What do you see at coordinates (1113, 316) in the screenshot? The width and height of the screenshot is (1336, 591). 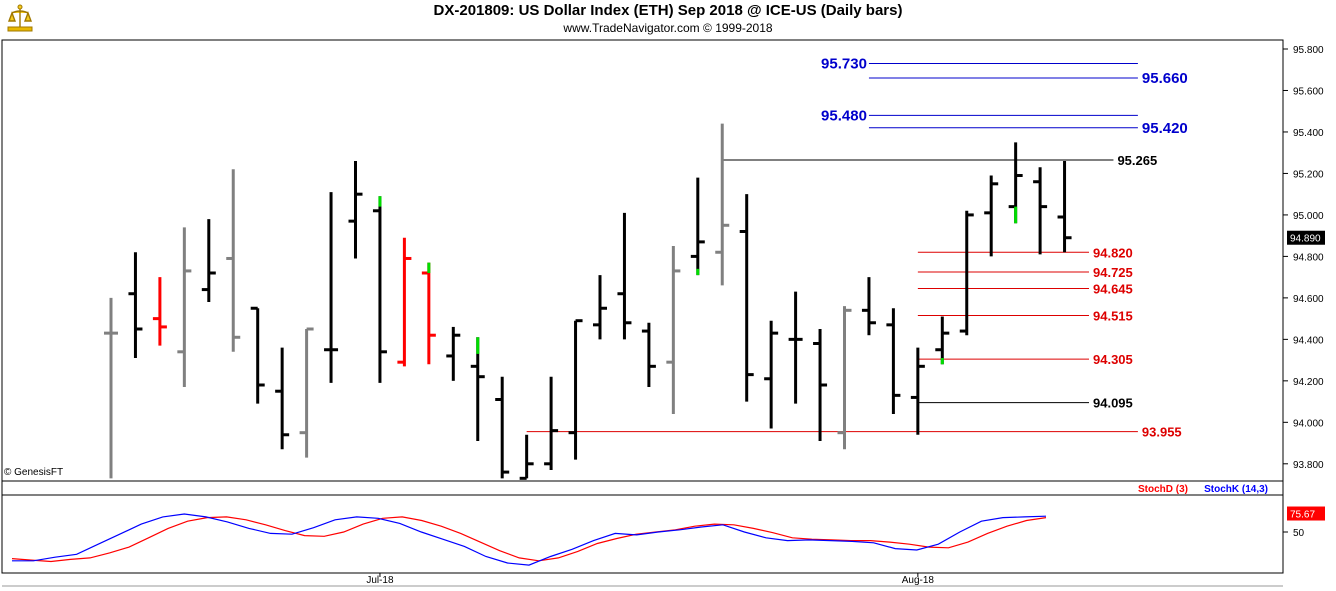 I see `level-label: 94.515` at bounding box center [1113, 316].